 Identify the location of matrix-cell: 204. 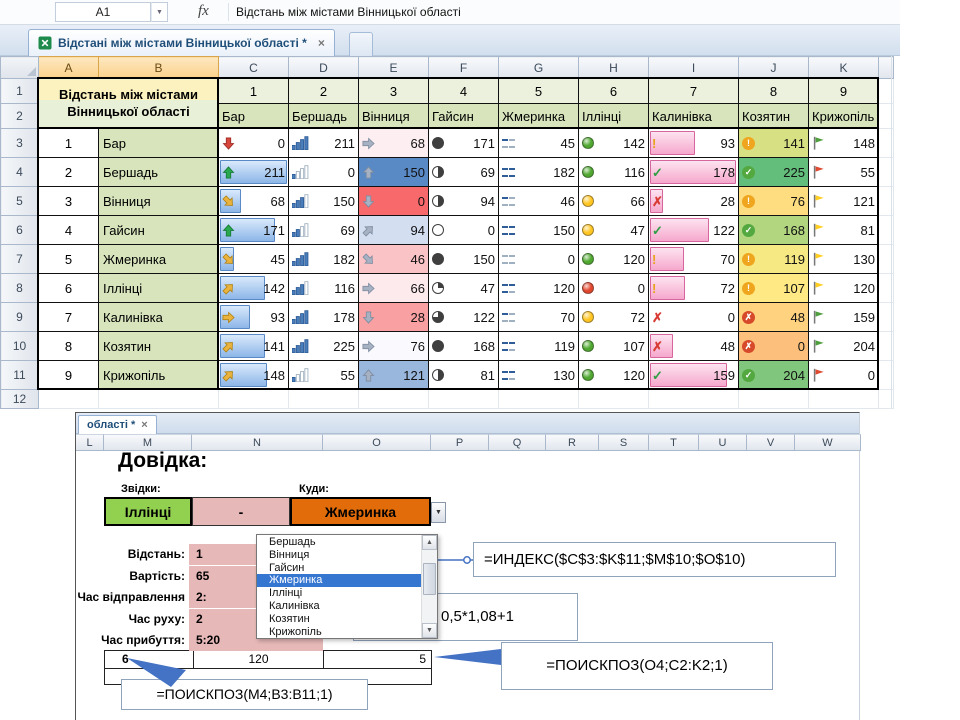
(843, 346).